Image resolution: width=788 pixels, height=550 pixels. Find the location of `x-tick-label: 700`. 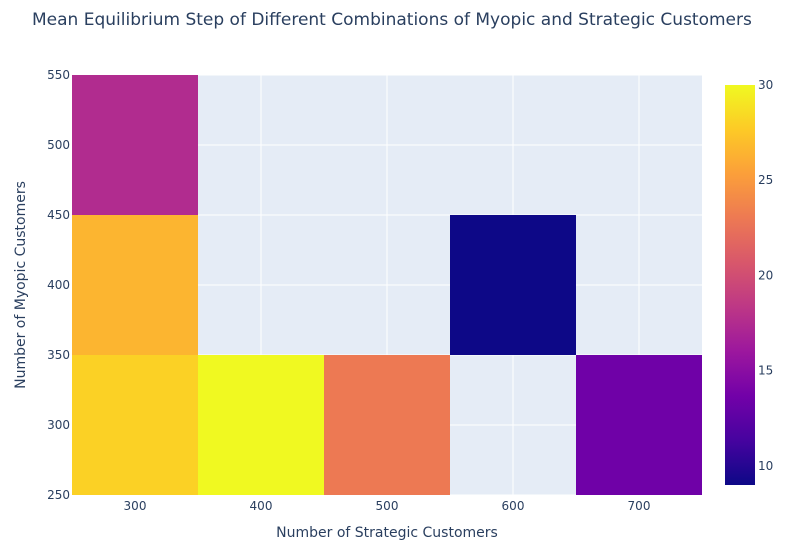

x-tick-label: 700 is located at coordinates (639, 506).